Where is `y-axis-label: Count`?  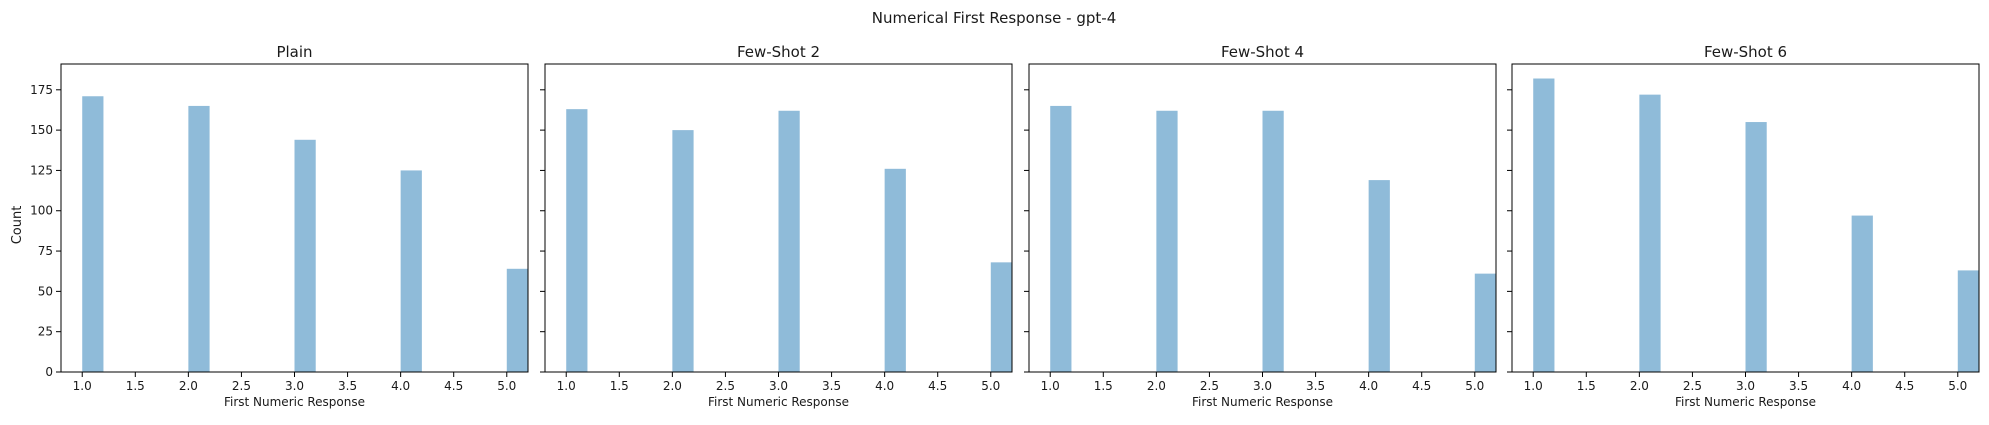 y-axis-label: Count is located at coordinates (17, 225).